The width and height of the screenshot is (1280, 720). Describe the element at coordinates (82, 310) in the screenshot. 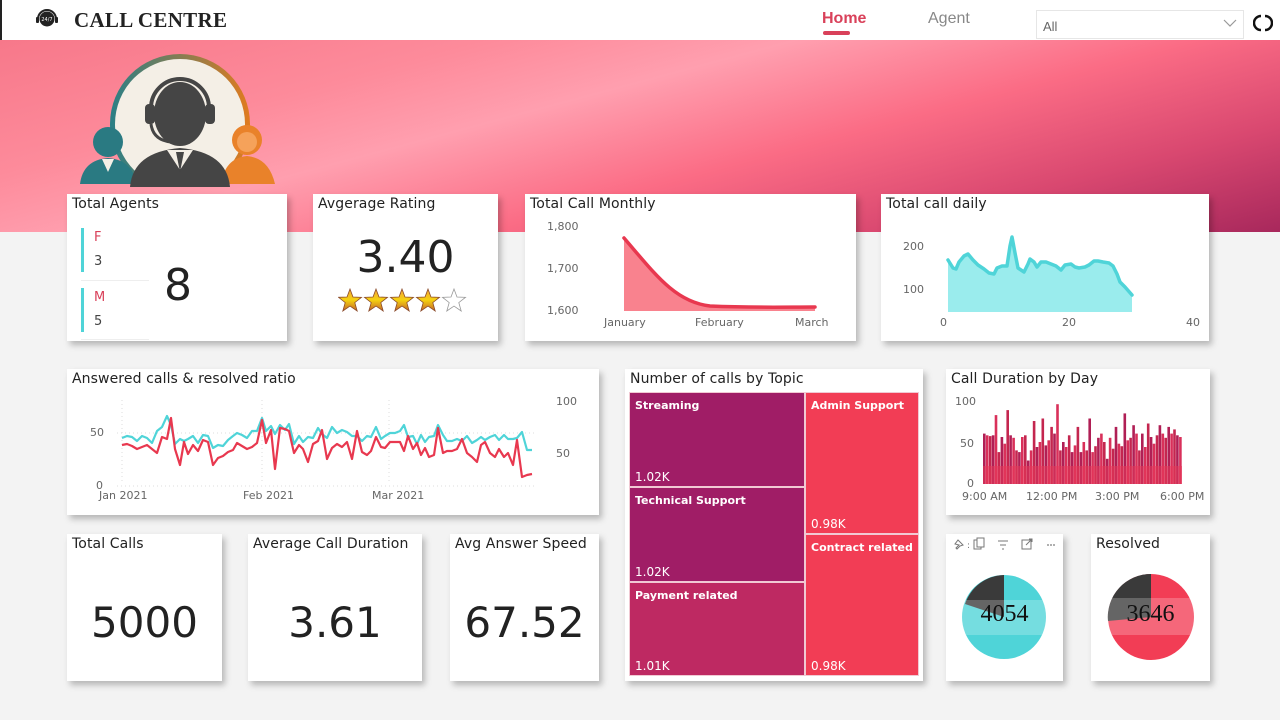

I see `male-indicator-bar` at that location.